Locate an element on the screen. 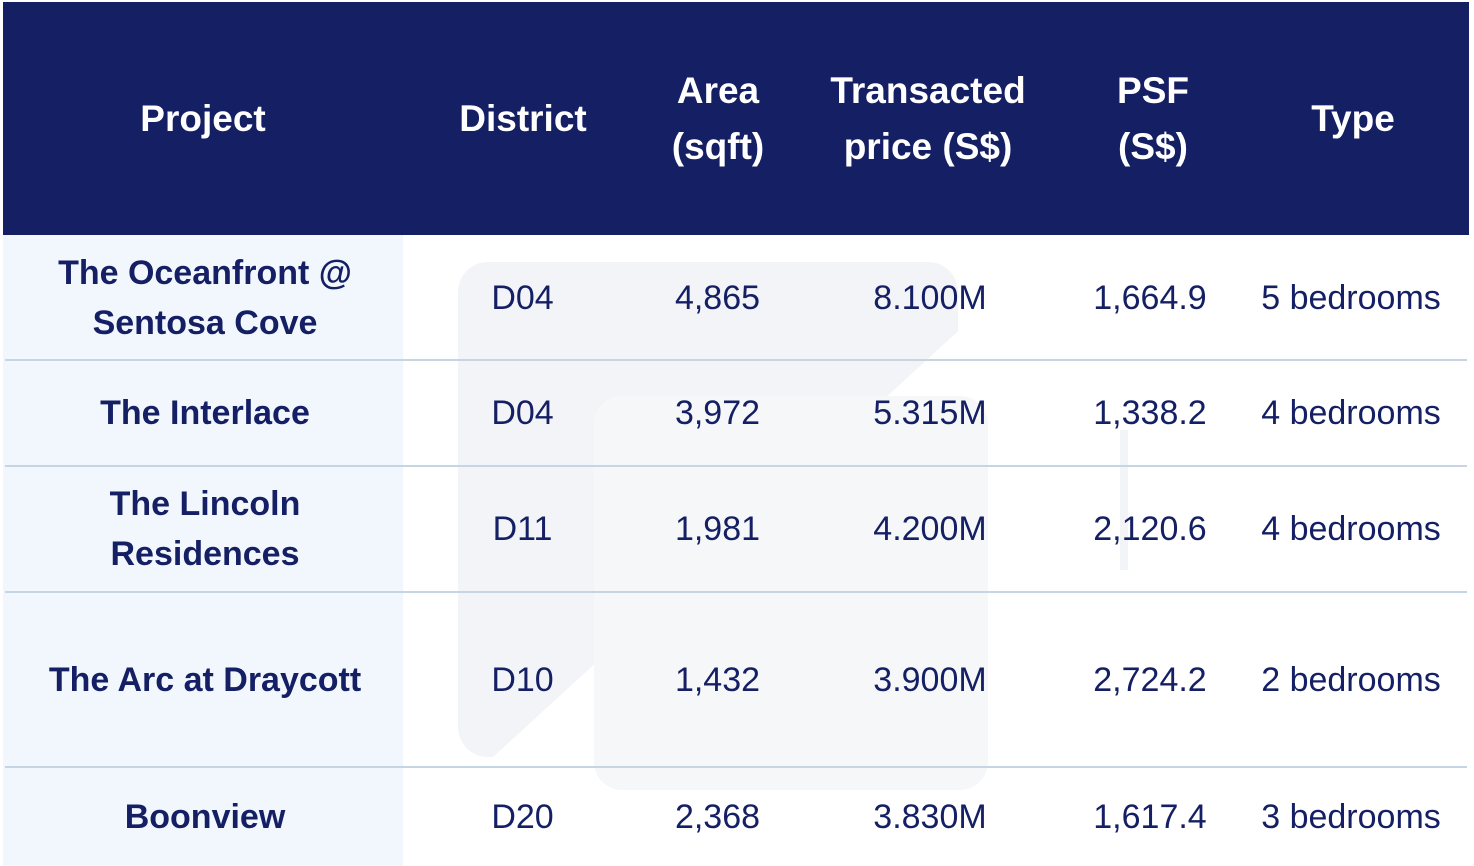  project-name: The Interlace is located at coordinates (205, 413).